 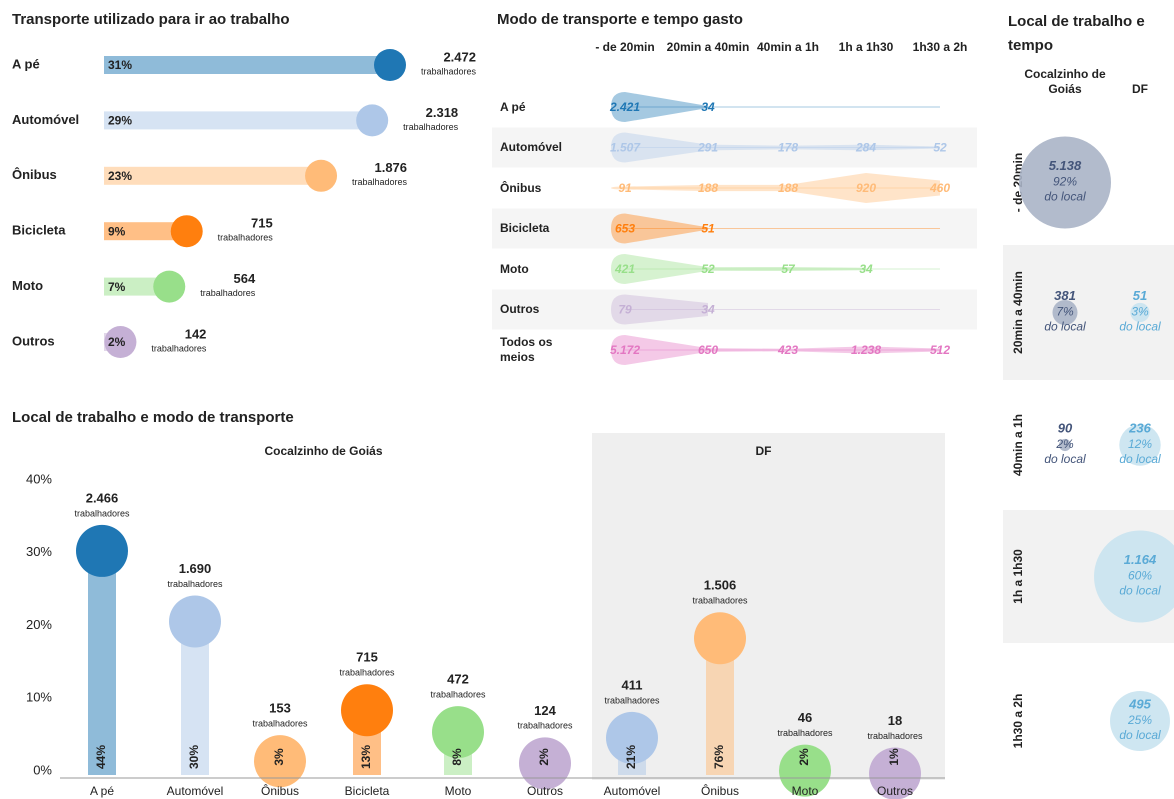 What do you see at coordinates (720, 585) in the screenshot?
I see `count-label: 1.506` at bounding box center [720, 585].